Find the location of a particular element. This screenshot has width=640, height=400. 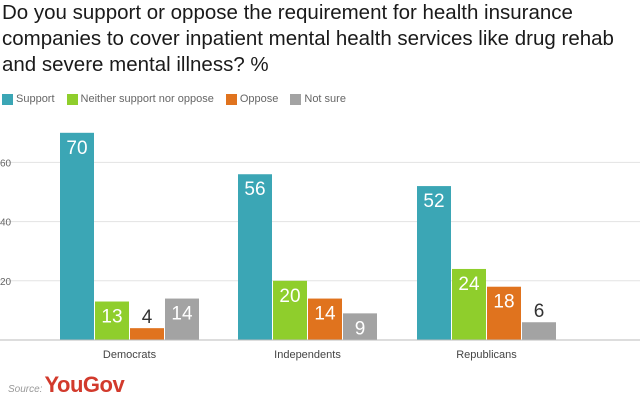

legend-item: Neither support nor oppose is located at coordinates (140, 99).